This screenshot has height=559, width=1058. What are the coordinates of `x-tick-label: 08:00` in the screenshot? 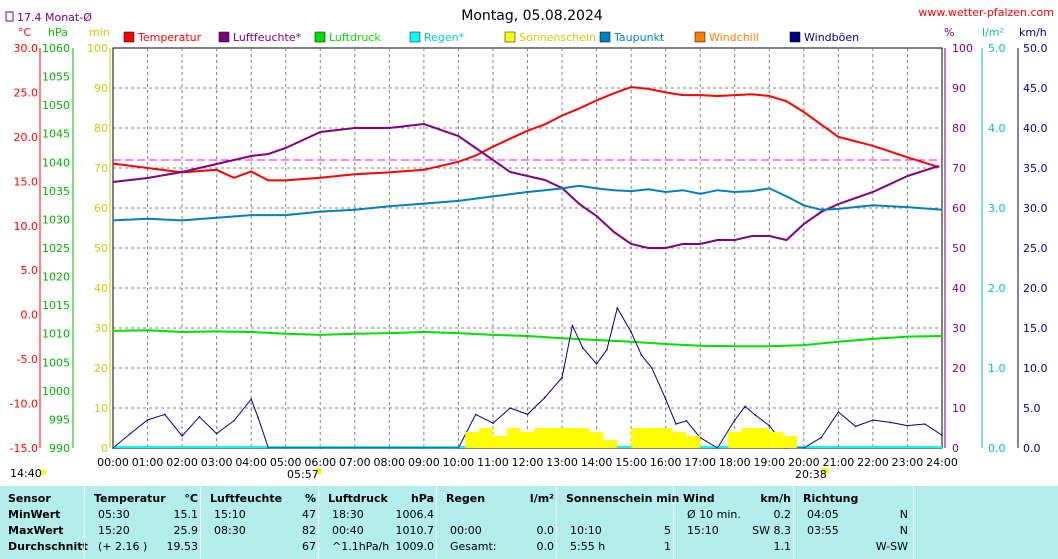 It's located at (389, 462).